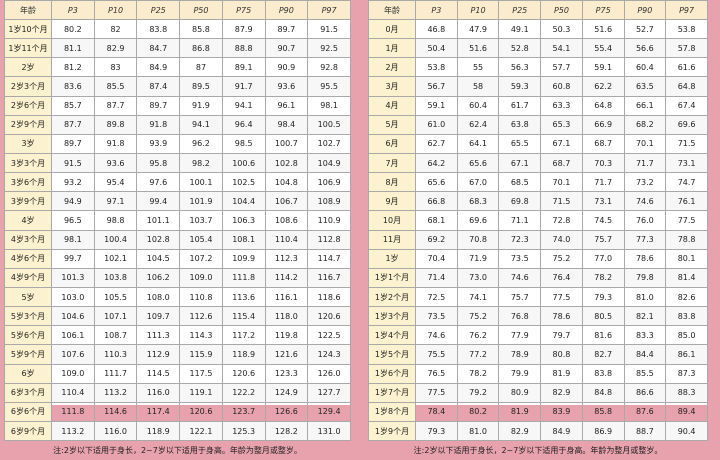 The image size is (720, 460). Describe the element at coordinates (645, 354) in the screenshot. I see `value-cell: 84.4` at that location.